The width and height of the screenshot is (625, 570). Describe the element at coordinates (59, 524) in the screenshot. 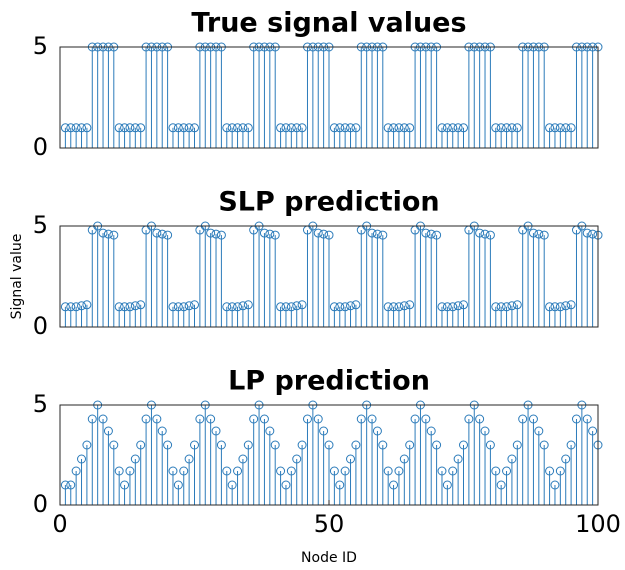

I see `x-tick-label: 0` at that location.